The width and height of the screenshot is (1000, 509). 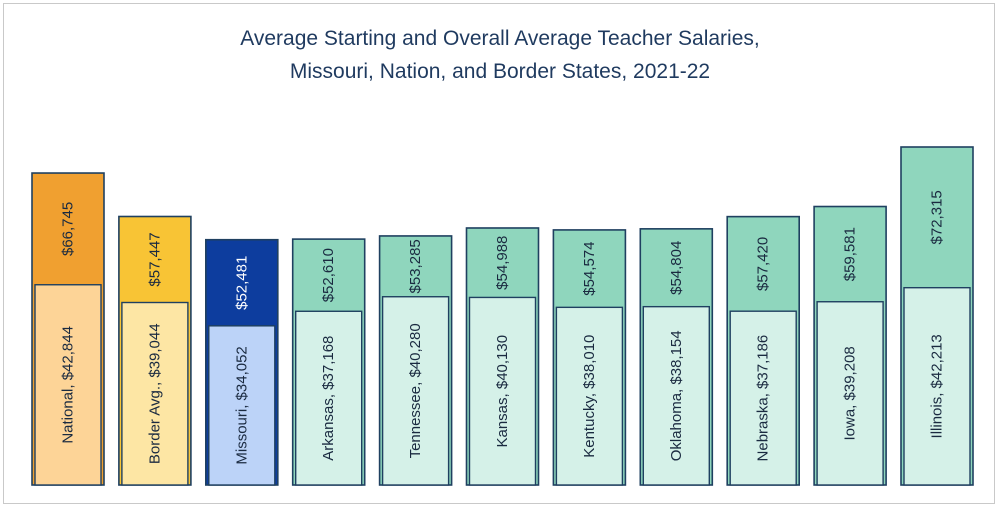 I want to click on starting-salary-label-tennessee: Tennessee, $40,280, so click(x=415, y=390).